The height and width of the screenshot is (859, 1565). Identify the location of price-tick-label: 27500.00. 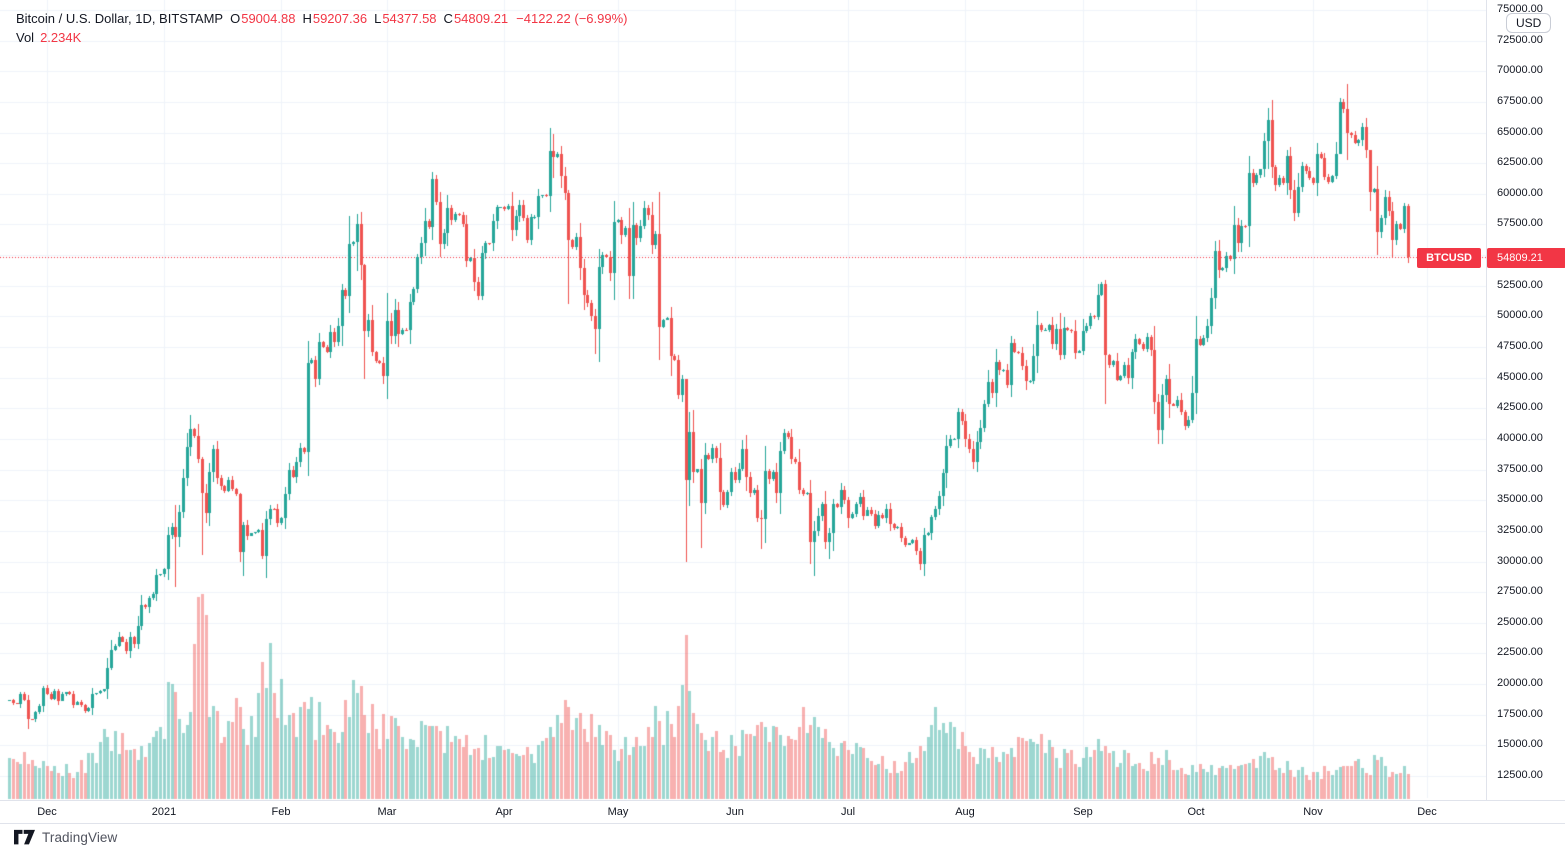
(1520, 591).